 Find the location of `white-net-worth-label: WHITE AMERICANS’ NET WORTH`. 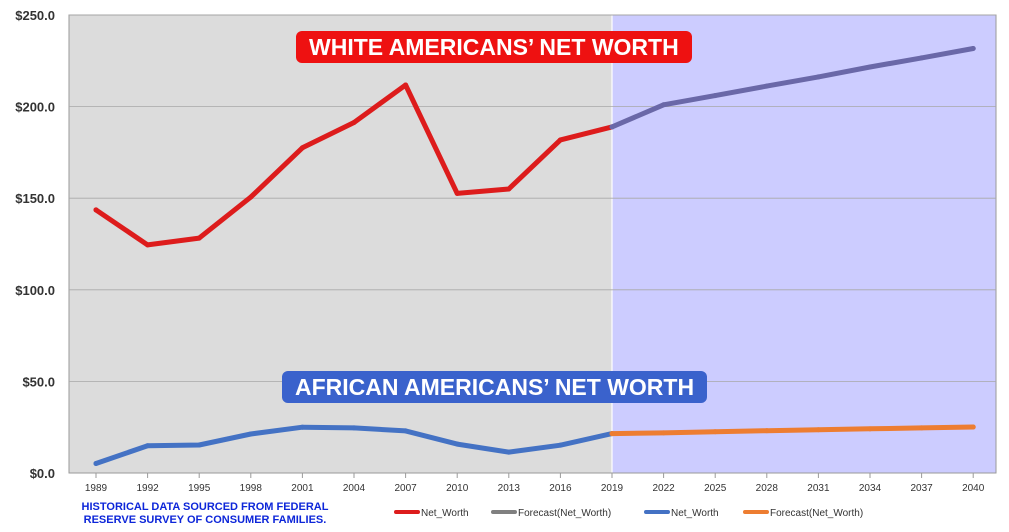

white-net-worth-label: WHITE AMERICANS’ NET WORTH is located at coordinates (494, 47).